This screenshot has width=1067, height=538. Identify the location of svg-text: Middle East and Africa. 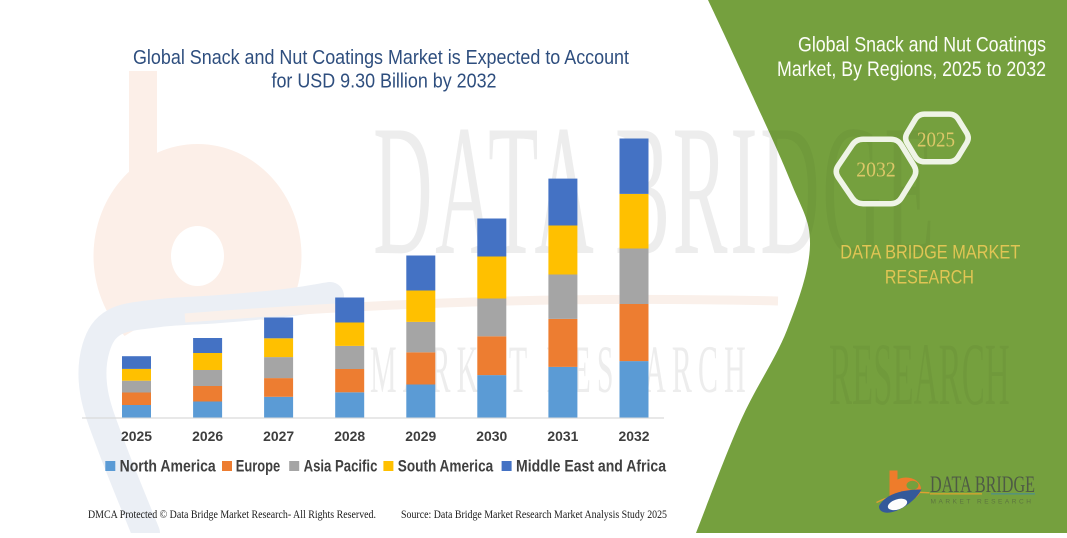
(591, 466).